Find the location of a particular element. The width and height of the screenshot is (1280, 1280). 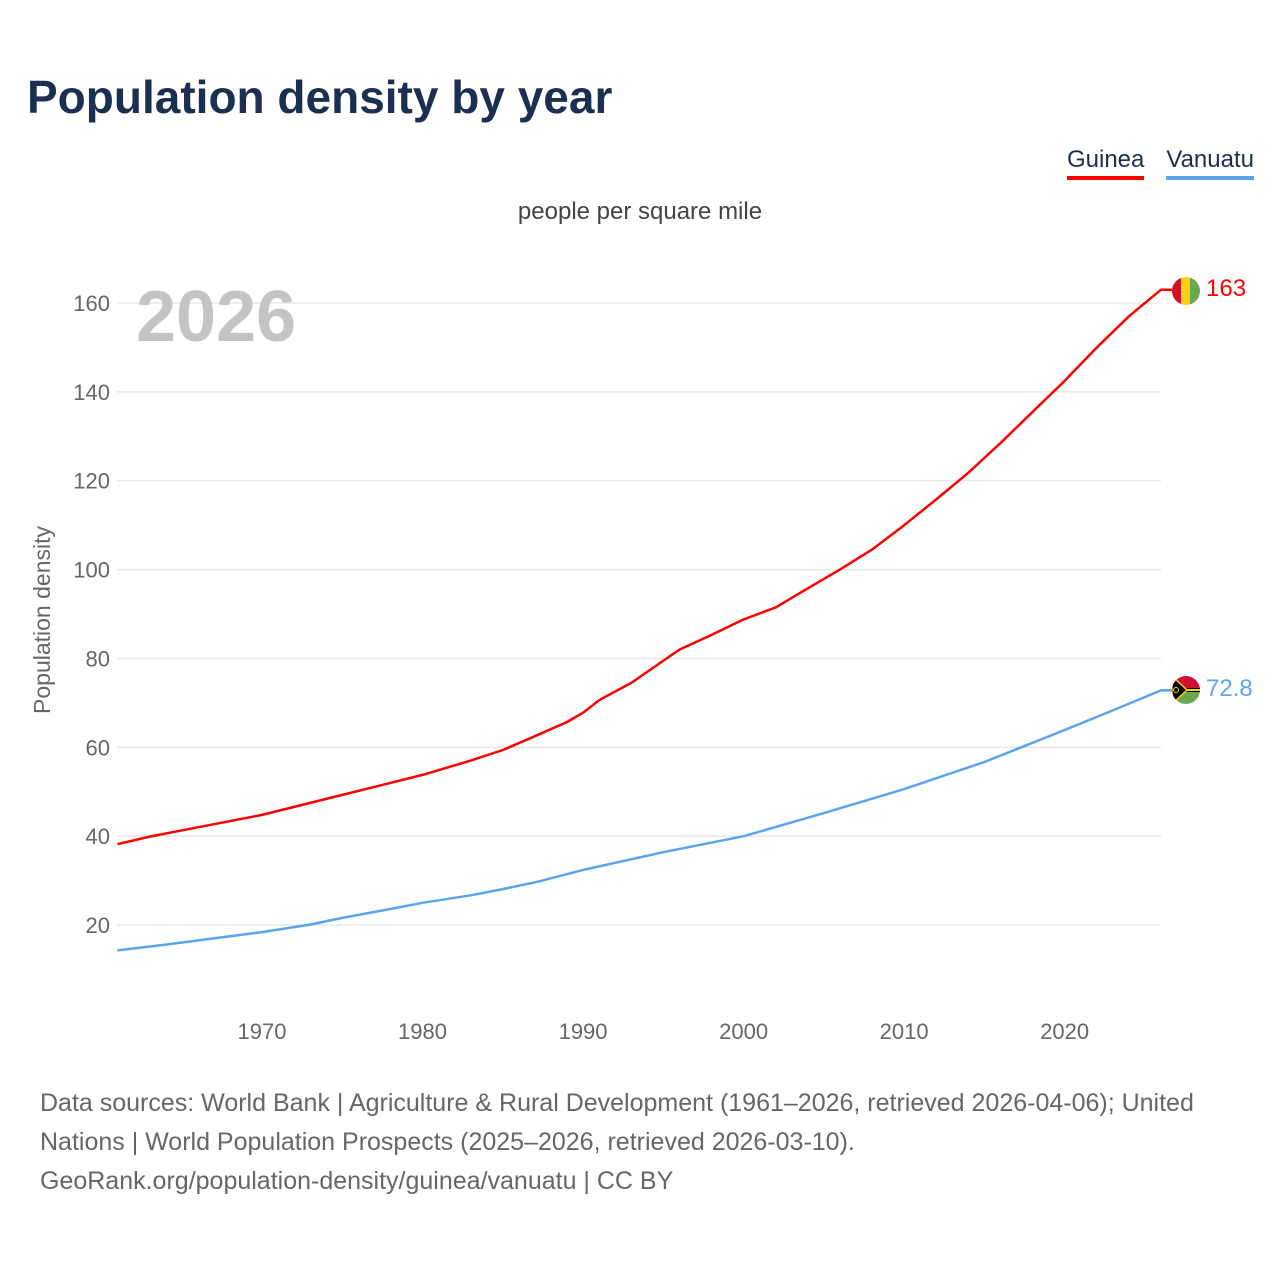

x-tick-label: 2010 is located at coordinates (904, 1031).